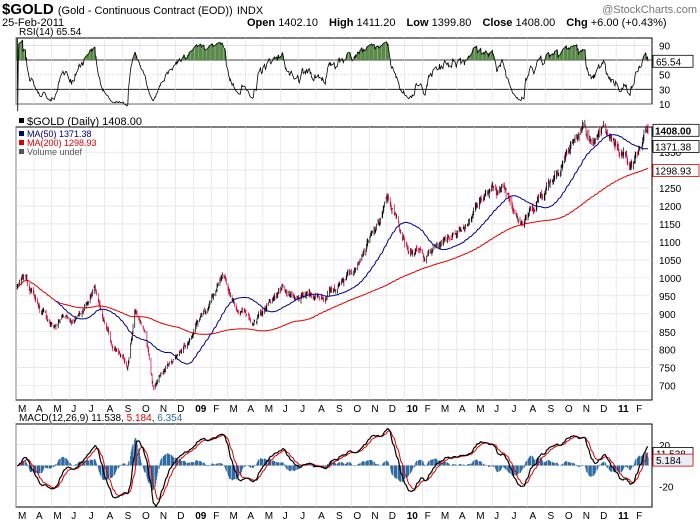 This screenshot has height=530, width=700. Describe the element at coordinates (667, 297) in the screenshot. I see `price-tick-label: 950` at that location.